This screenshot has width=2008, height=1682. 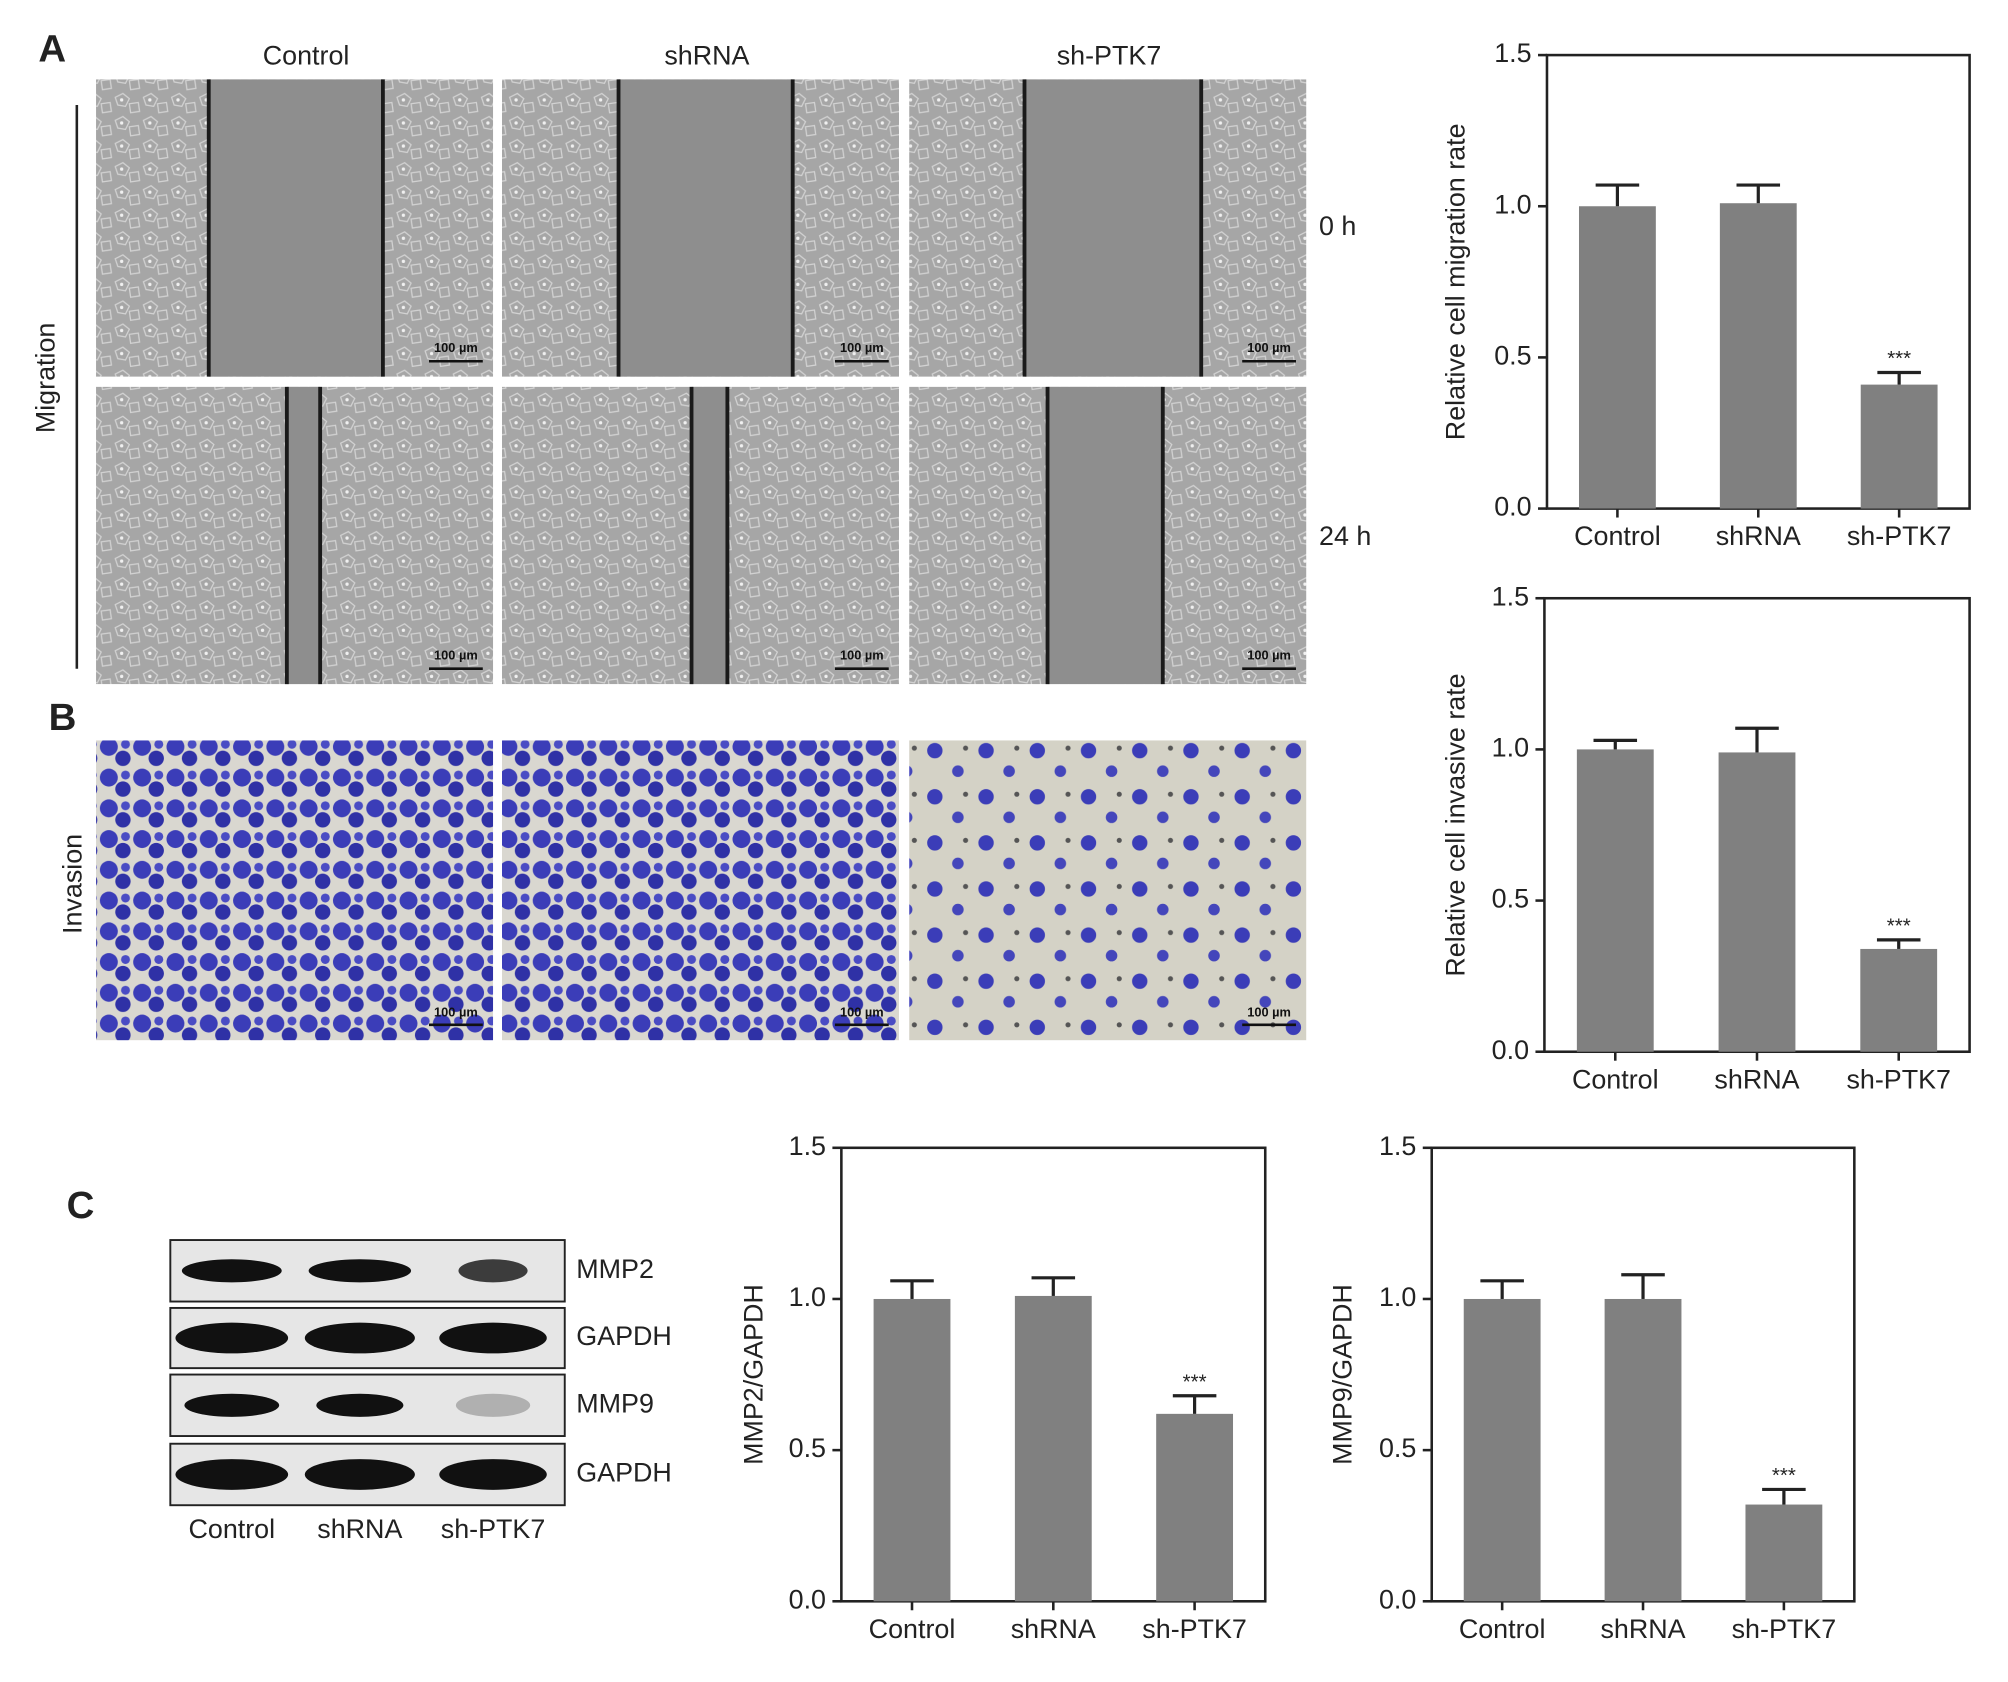 What do you see at coordinates (1345, 536) in the screenshot?
I see `time-label: 24 h` at bounding box center [1345, 536].